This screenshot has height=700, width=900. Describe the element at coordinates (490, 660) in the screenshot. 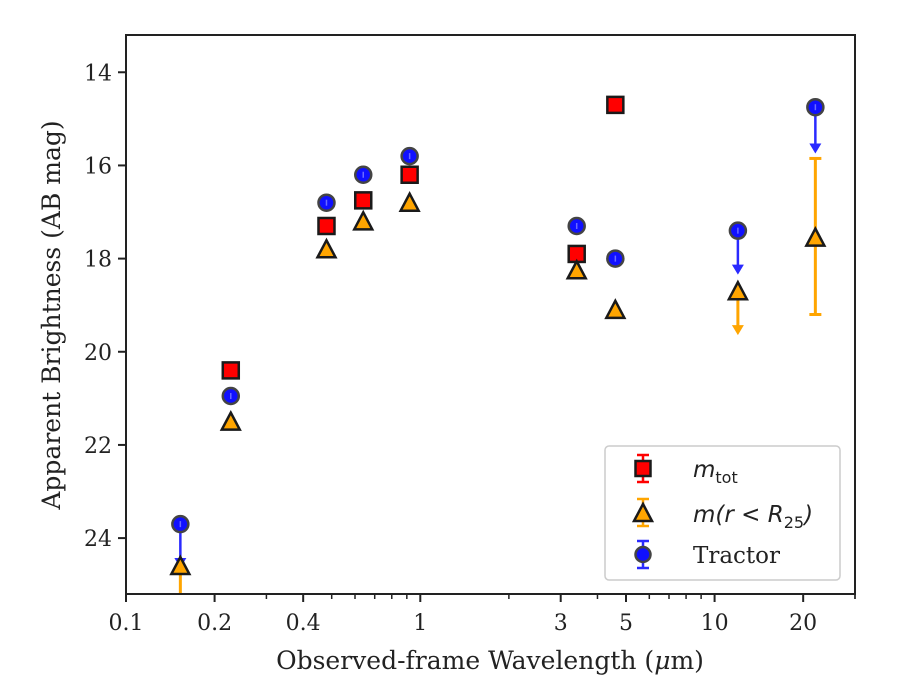

I see `x-axis-label: Observed-frame Wavelength (μm)` at that location.